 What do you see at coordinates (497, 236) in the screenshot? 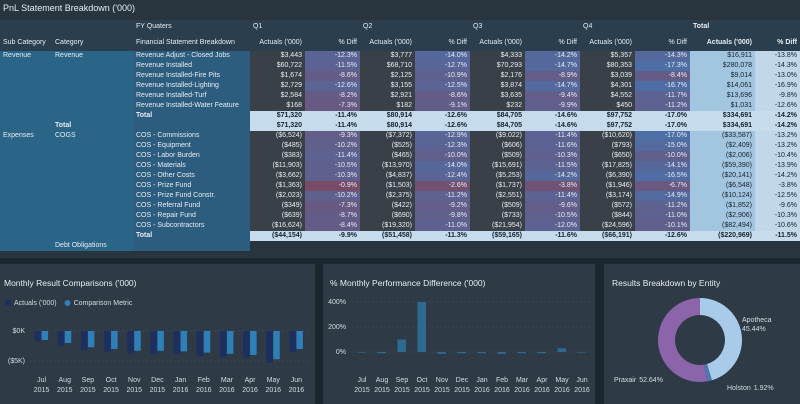
I see `cell: ($59,165)` at bounding box center [497, 236].